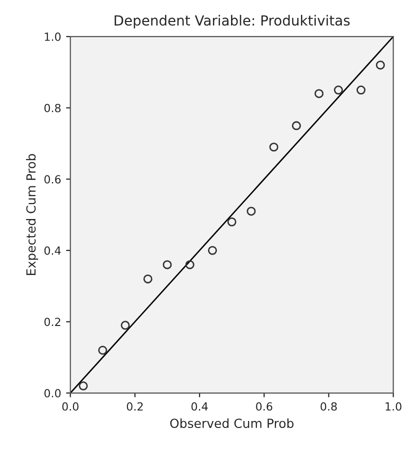  Describe the element at coordinates (32, 214) in the screenshot. I see `y-axis-title: Expected Cum Prob` at that location.